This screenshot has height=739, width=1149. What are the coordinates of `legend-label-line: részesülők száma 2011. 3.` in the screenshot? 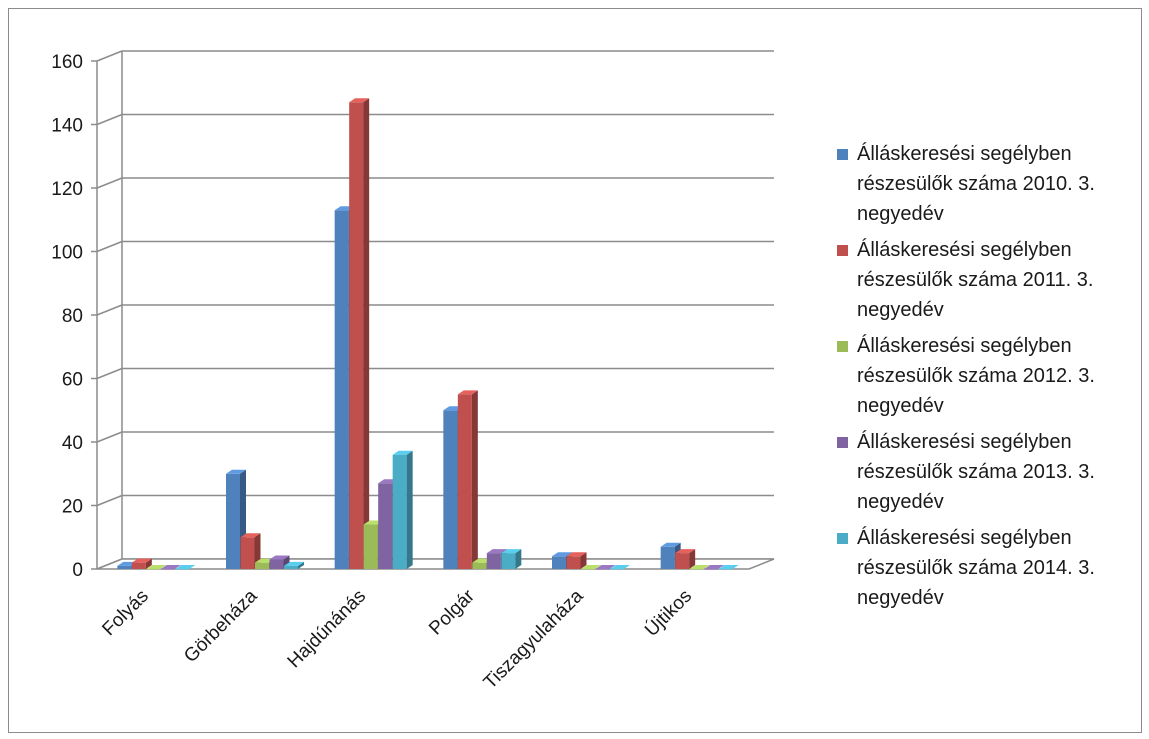 It's located at (975, 280).